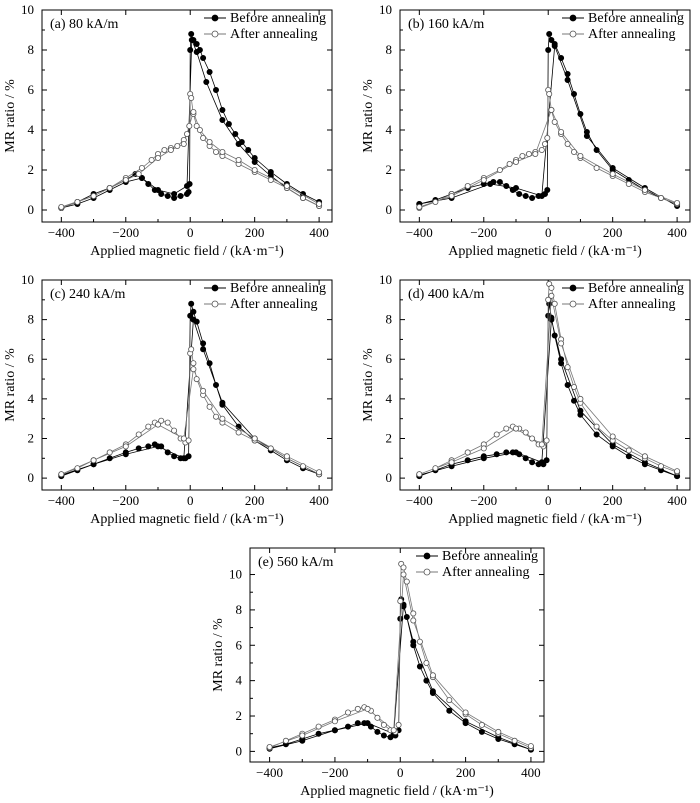 The width and height of the screenshot is (700, 803). Describe the element at coordinates (187, 251) in the screenshot. I see `x-axis-title: Applied magnetic field / (kA·m⁻¹)` at that location.